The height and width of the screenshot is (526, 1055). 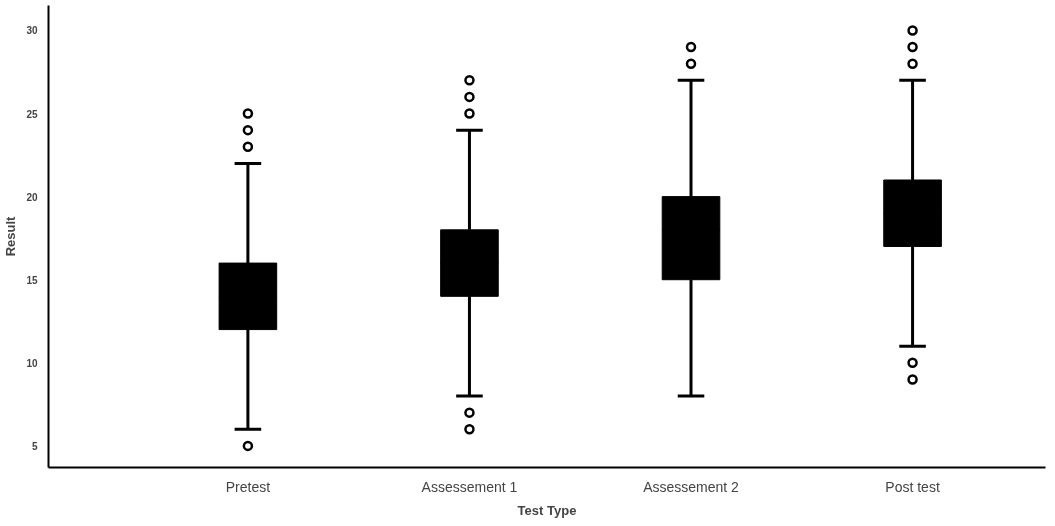 What do you see at coordinates (32, 114) in the screenshot?
I see `y-tick-label: 25` at bounding box center [32, 114].